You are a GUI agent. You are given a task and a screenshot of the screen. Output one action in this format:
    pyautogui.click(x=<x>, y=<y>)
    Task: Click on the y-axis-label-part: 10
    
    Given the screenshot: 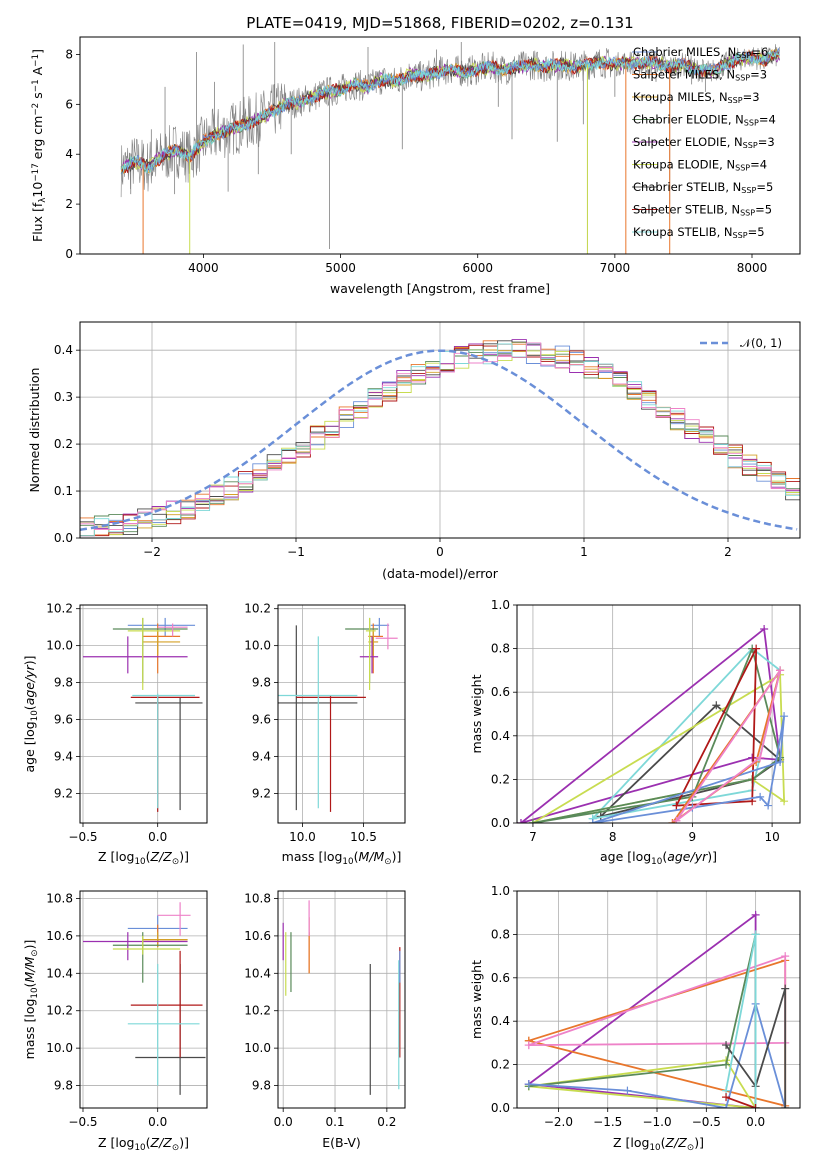 What is the action you would take?
    pyautogui.click(x=35, y=715)
    